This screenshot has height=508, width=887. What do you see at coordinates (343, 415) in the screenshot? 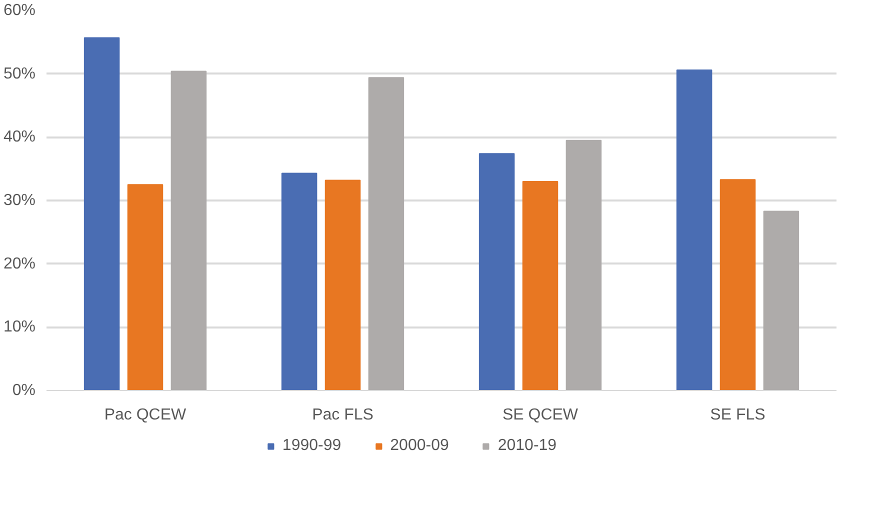
I see `x-tick-label: Pac FLS` at bounding box center [343, 415].